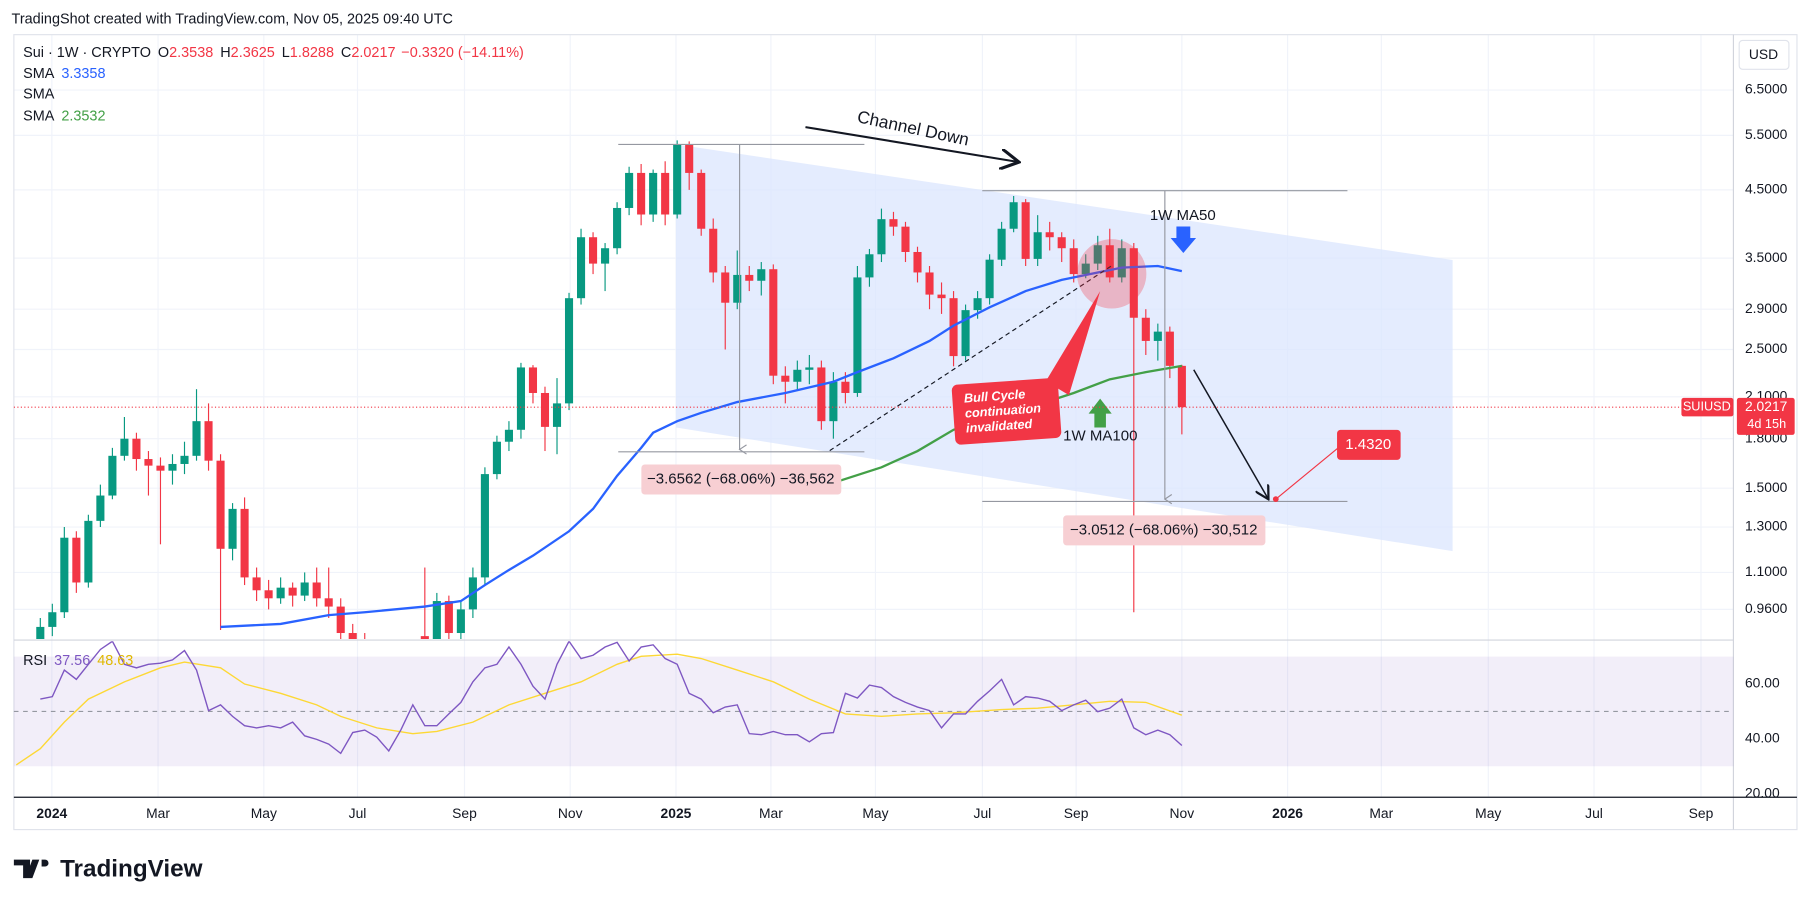  I want to click on target-line, so click(1308, 472).